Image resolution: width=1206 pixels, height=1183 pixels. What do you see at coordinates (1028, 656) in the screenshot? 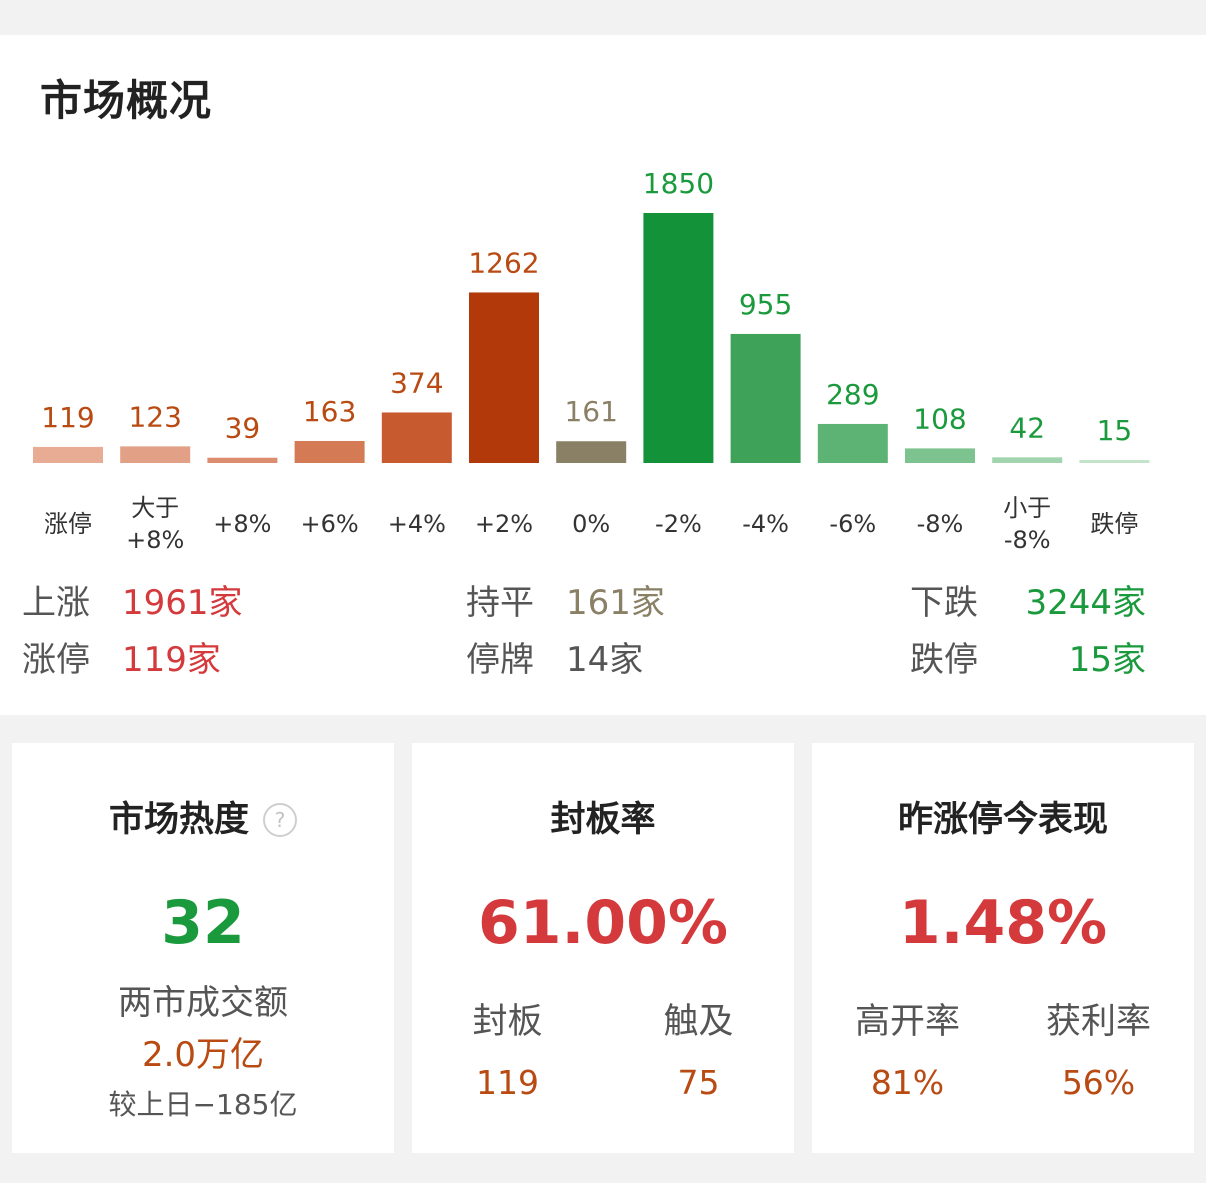
I see `stat-limit-down: 跌停 15家` at bounding box center [1028, 656].